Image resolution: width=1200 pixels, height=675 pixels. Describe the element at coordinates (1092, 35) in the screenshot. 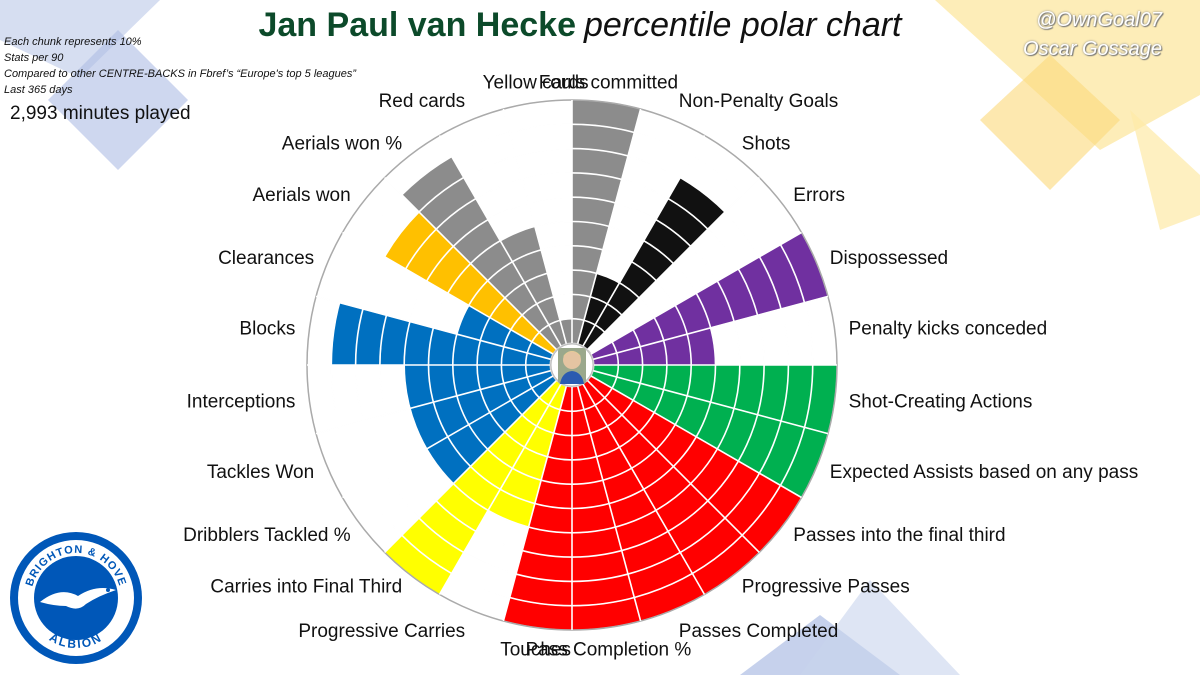

I see `author-credit: @OwnGoal07 Oscar Gossage` at that location.